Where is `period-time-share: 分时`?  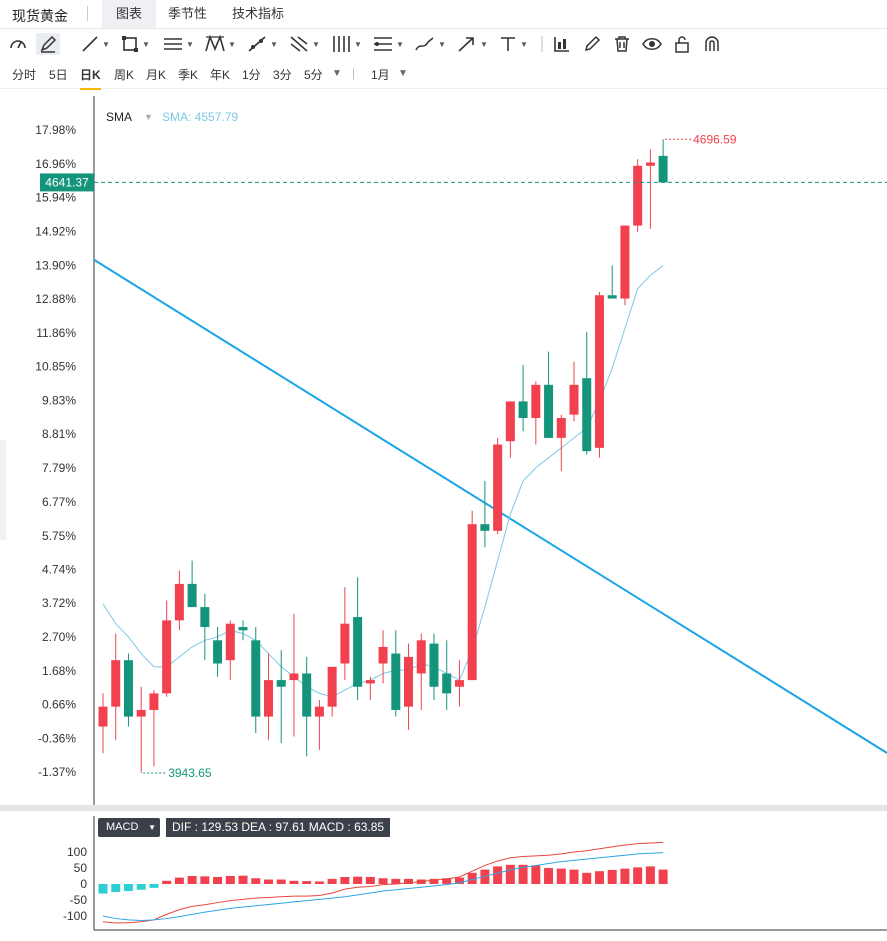
period-time-share: 分时 is located at coordinates (24, 75).